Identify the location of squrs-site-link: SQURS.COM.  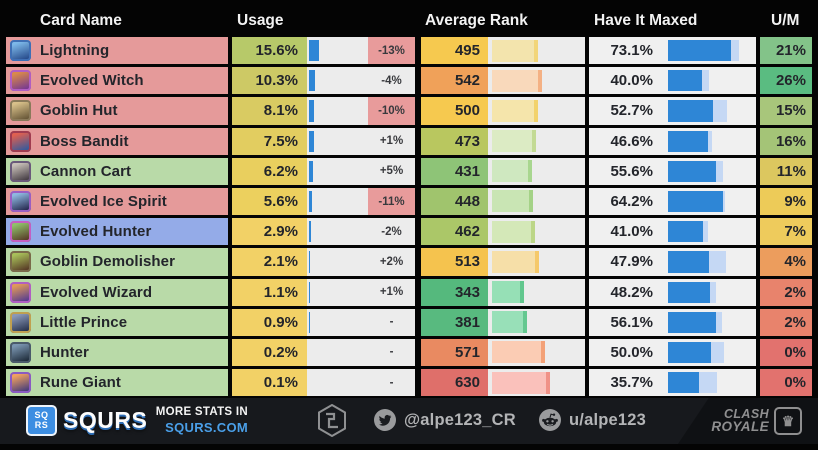
(206, 427).